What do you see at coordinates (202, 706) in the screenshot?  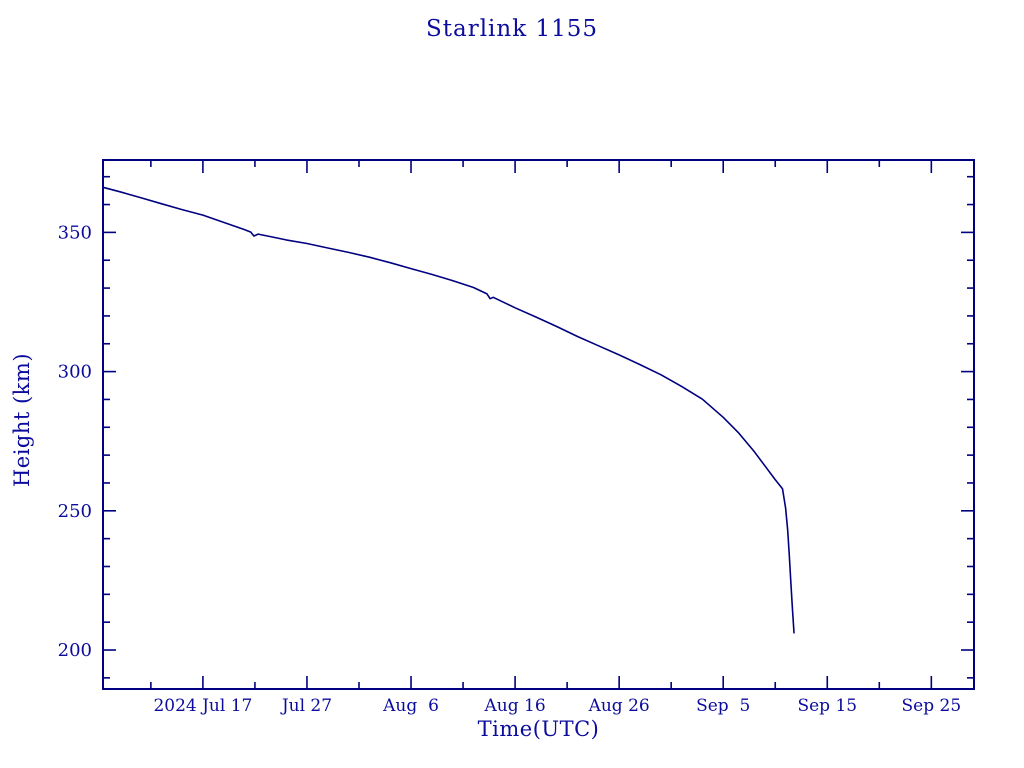 I see `x-tick-label: 2024 Jul 17` at bounding box center [202, 706].